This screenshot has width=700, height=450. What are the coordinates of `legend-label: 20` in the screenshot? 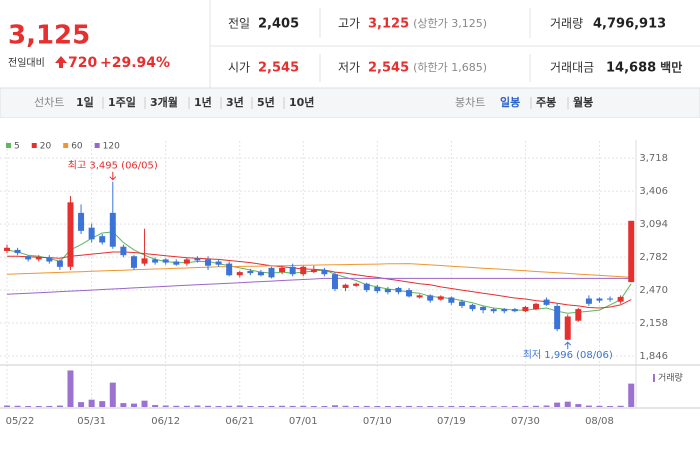 It's located at (46, 147).